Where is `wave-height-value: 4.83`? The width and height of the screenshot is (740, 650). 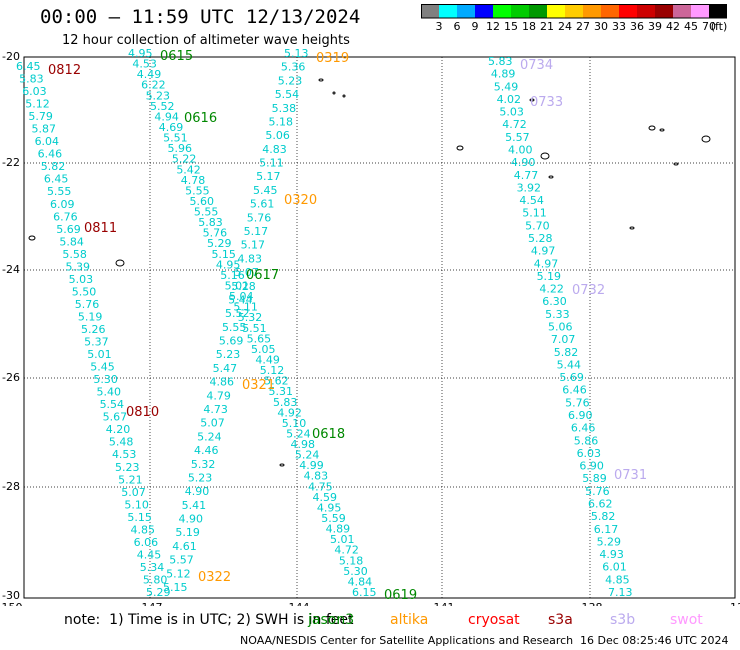 wave-height-value: 4.83 is located at coordinates (316, 476).